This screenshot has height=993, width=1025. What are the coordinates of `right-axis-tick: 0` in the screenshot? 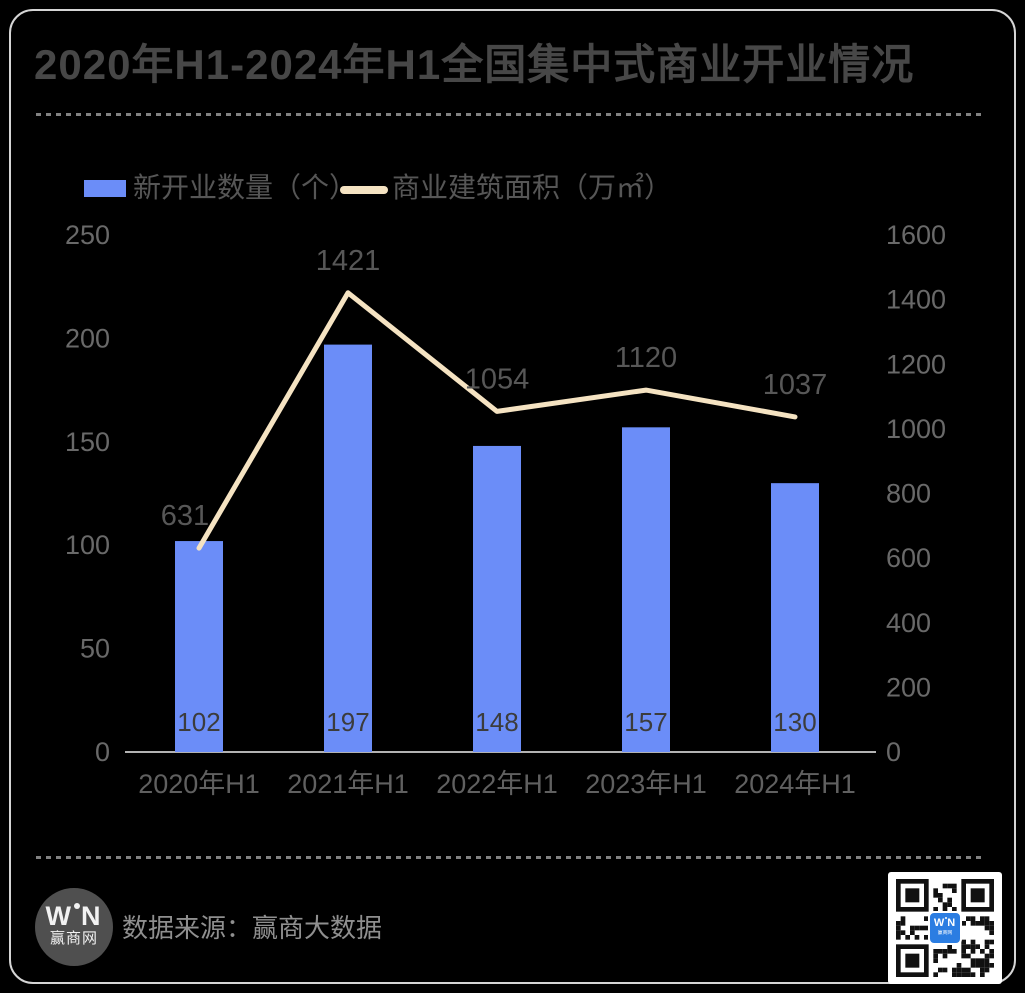 It's located at (893, 752).